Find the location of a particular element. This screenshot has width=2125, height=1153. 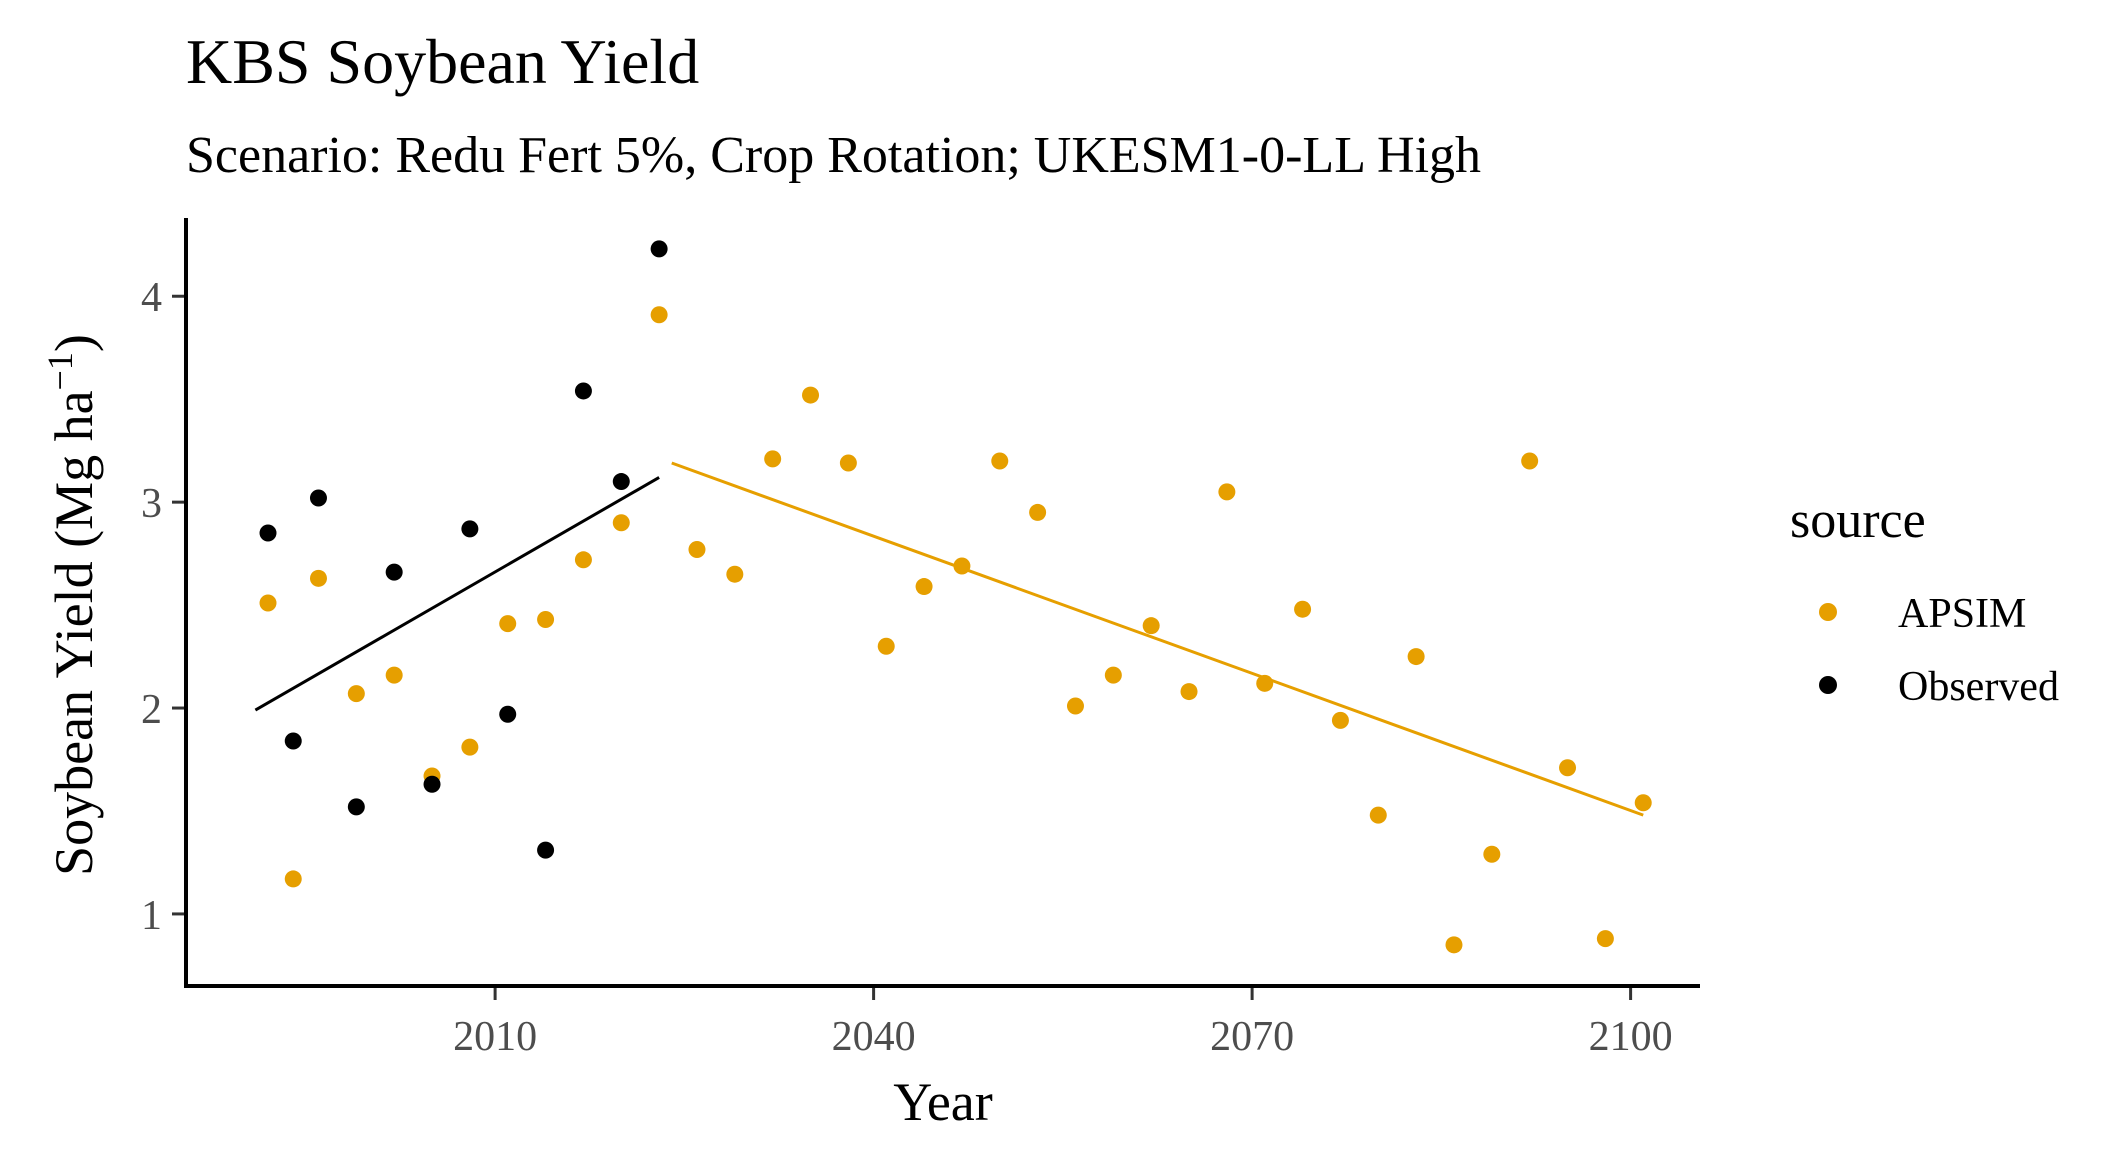

y-axis-title: Soybean Yield (Mg ha−1) is located at coordinates (72, 605).